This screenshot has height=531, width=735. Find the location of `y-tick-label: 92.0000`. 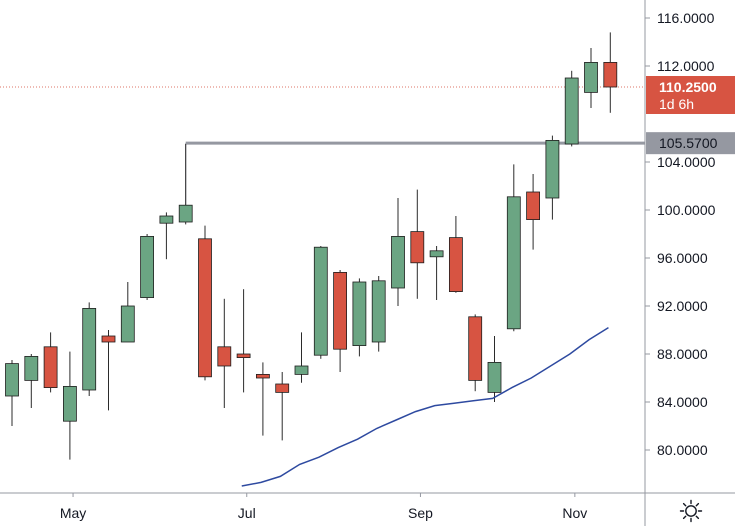

y-tick-label: 92.0000 is located at coordinates (682, 306).